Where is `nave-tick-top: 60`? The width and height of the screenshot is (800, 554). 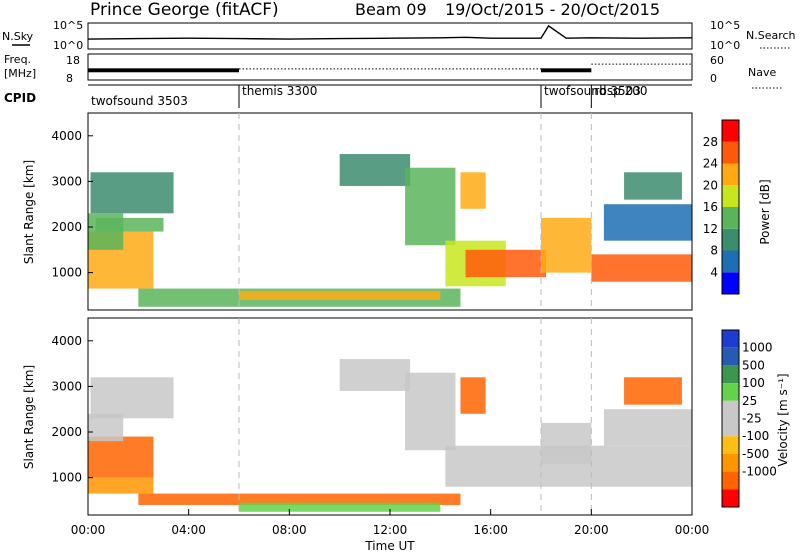
nave-tick-top: 60 is located at coordinates (717, 60).